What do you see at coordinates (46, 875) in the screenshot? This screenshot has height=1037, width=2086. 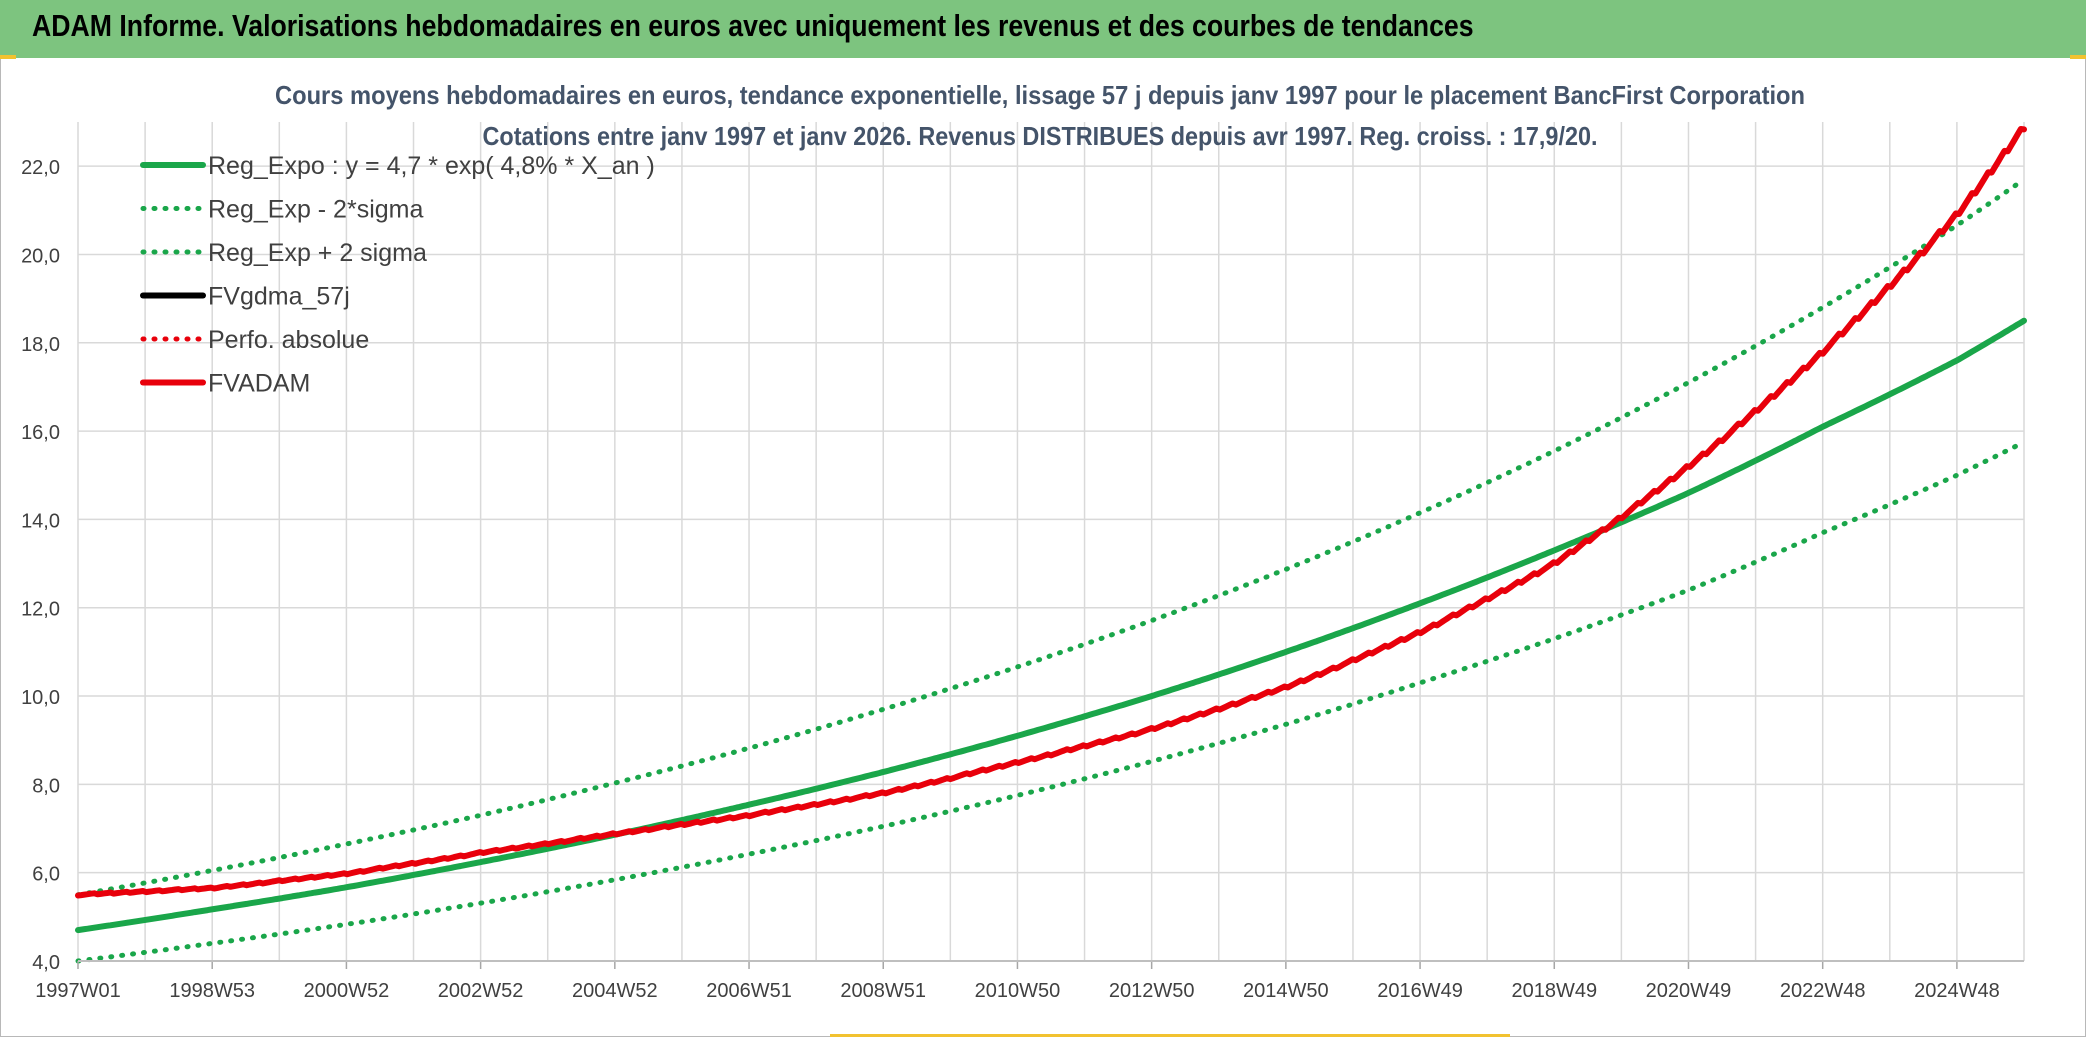 I see `y-tick-label: 6,0` at bounding box center [46, 875].